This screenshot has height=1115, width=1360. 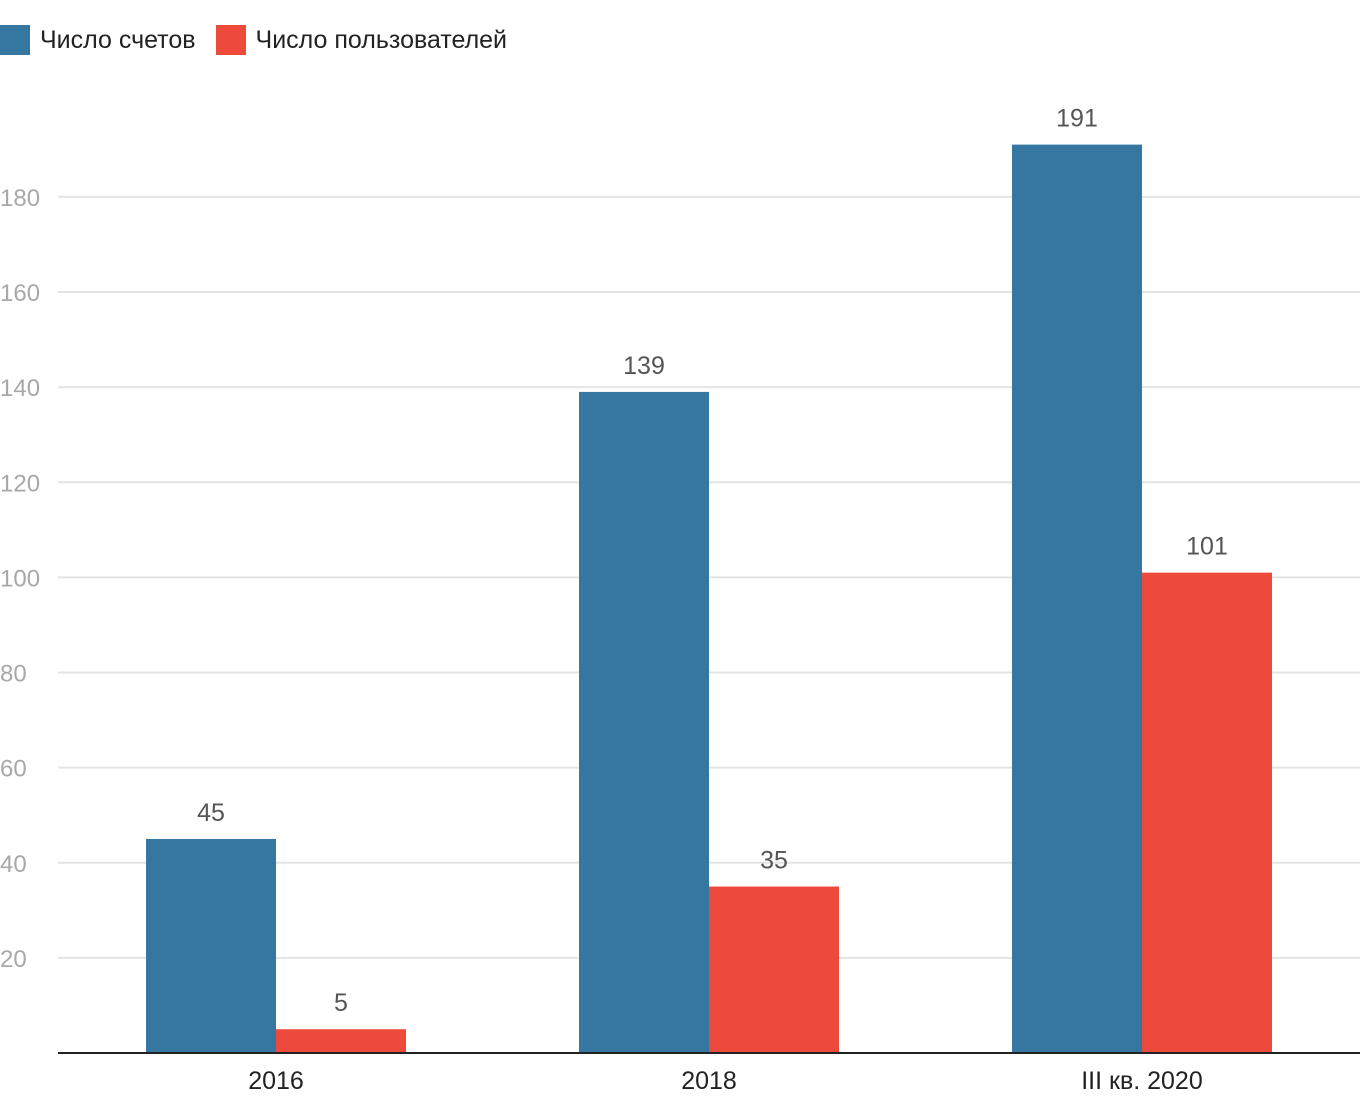 I want to click on legend-item-users: Число пользователей, so click(x=361, y=40).